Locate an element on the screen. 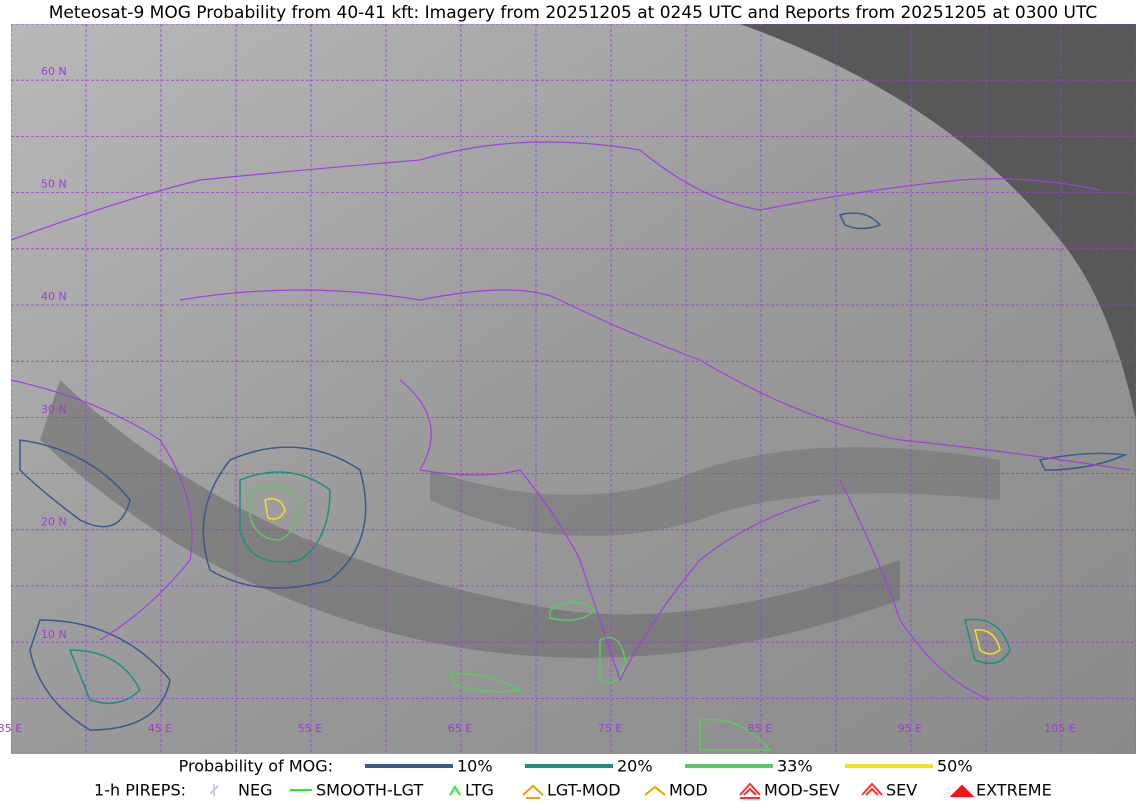  lat-label: 30 N is located at coordinates (54, 409).